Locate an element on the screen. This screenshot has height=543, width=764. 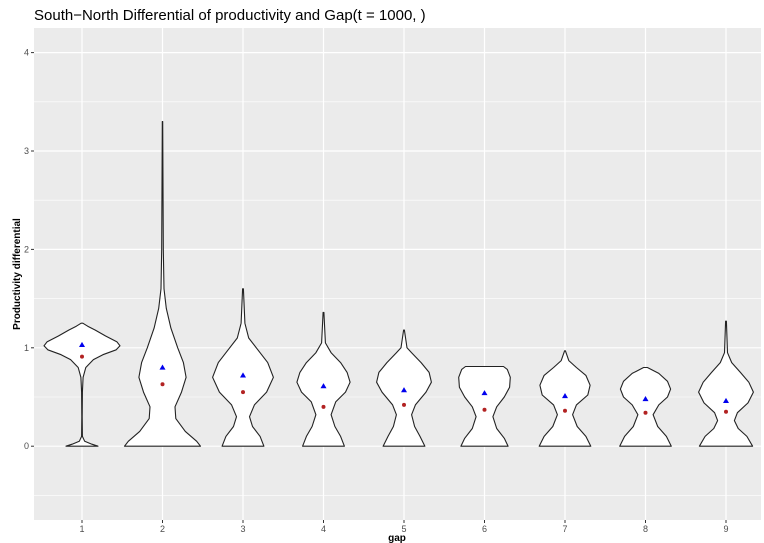
y-axis-title: Productivity differential is located at coordinates (17, 274).